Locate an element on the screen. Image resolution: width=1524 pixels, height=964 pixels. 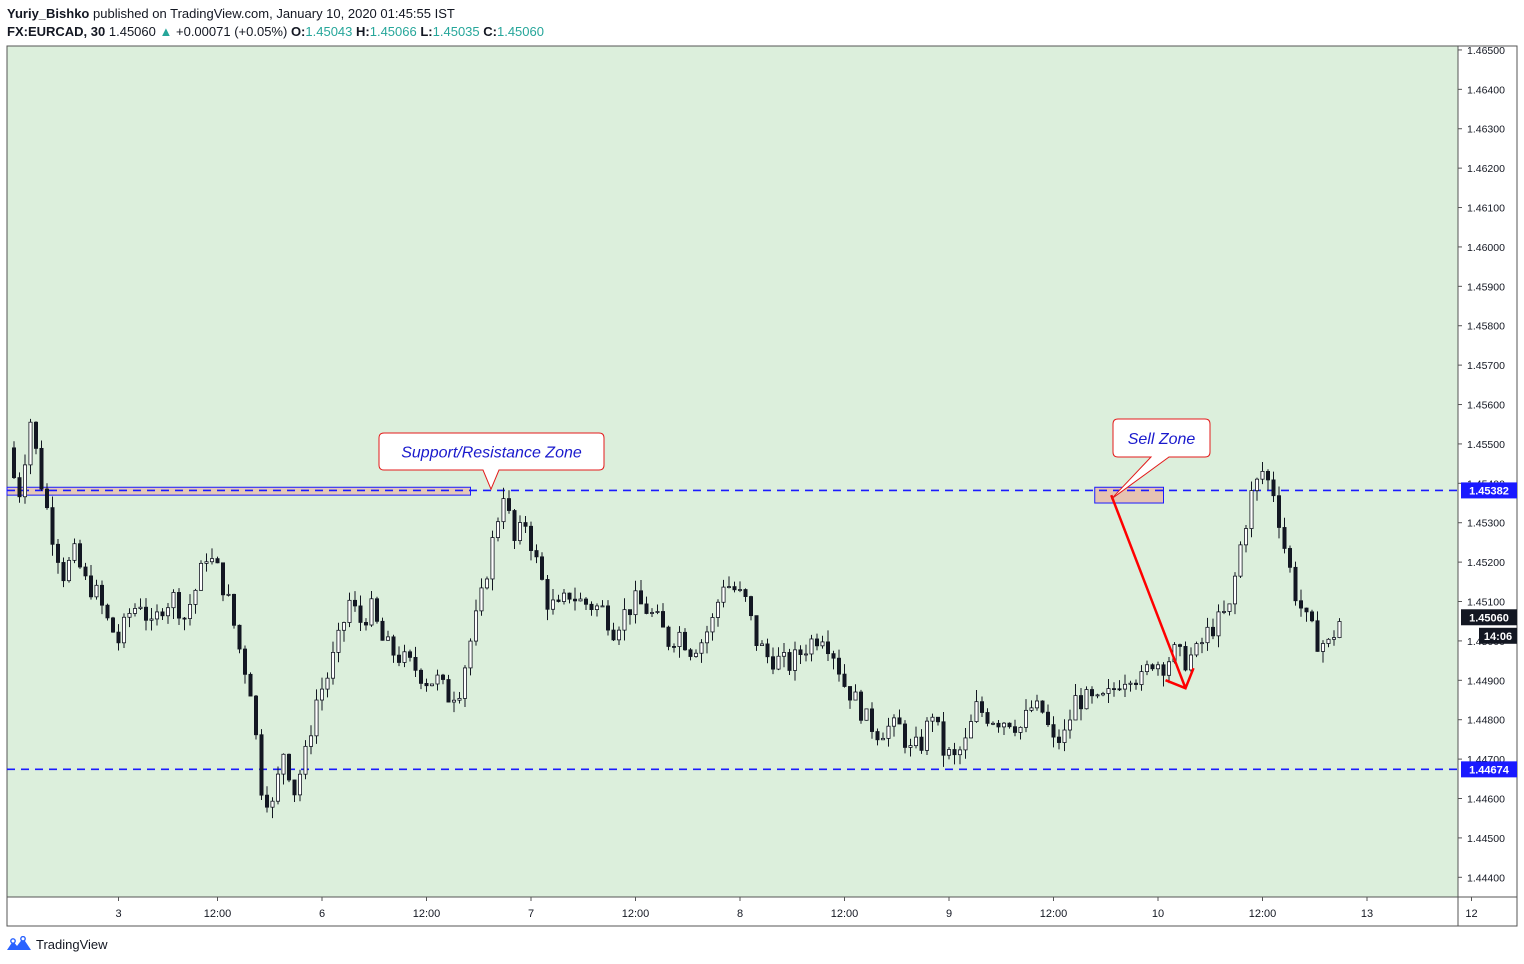
symbol-label: FX:EURCAD, 30 is located at coordinates (56, 31).